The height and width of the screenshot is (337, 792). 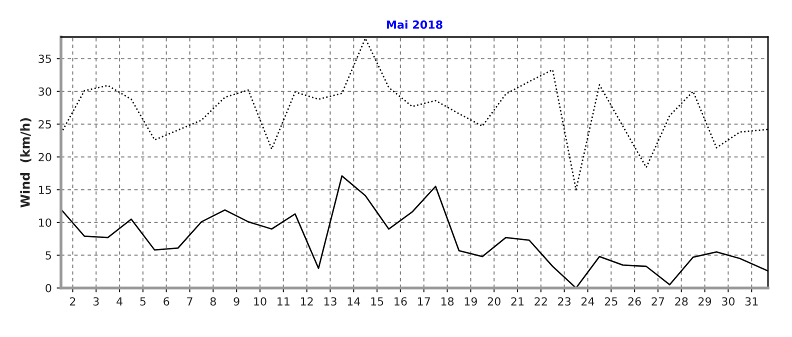 What do you see at coordinates (354, 301) in the screenshot?
I see `x-tick-label: 14` at bounding box center [354, 301].